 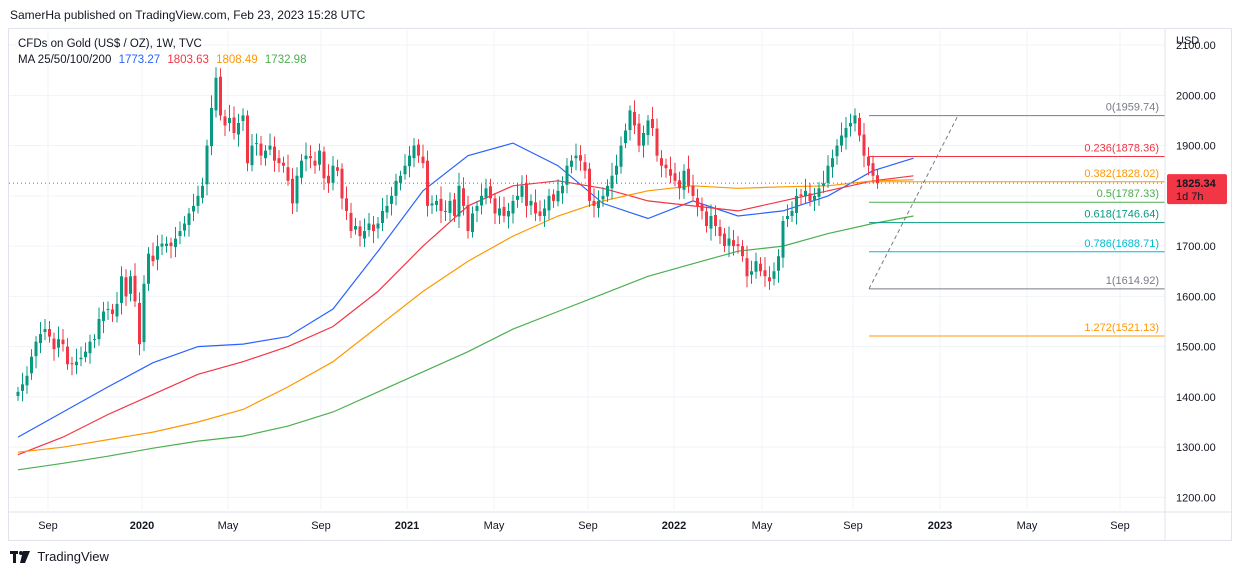 I want to click on y-tick-label: 2100.00, so click(x=1196, y=46).